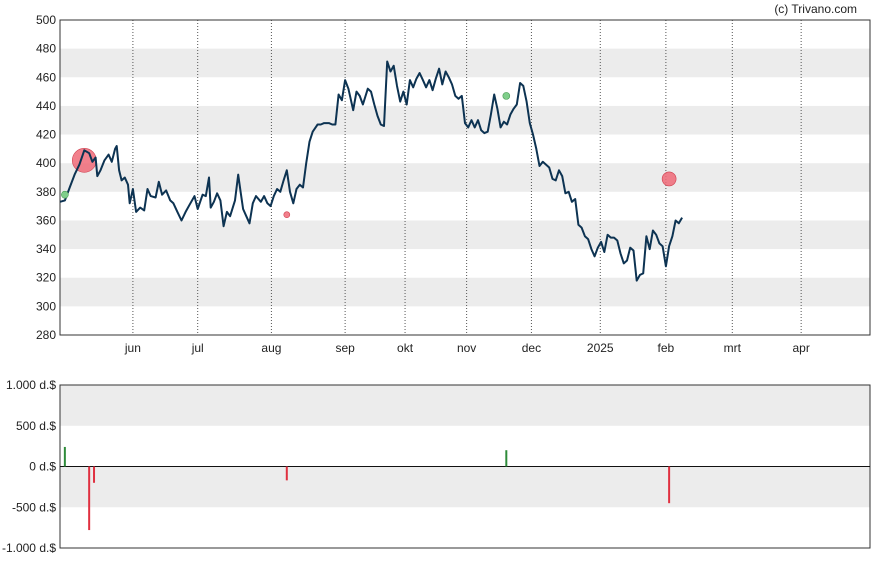  I want to click on x-tick-label: jul, so click(197, 348).